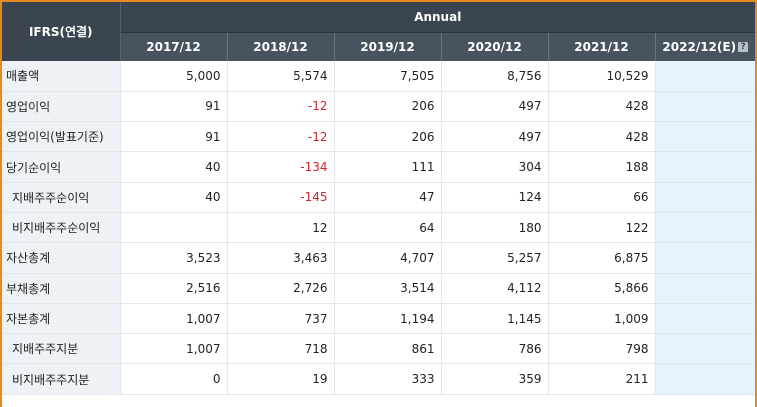 Image resolution: width=757 pixels, height=407 pixels. What do you see at coordinates (602, 319) in the screenshot?
I see `value-cell: 1,009` at bounding box center [602, 319].